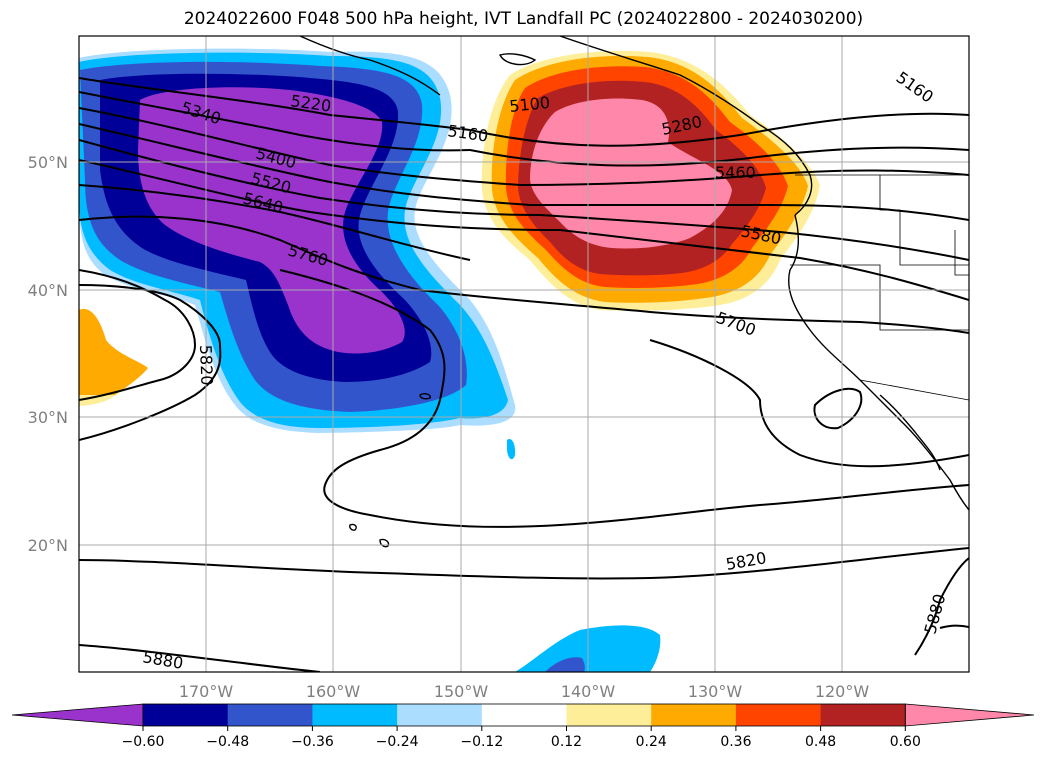 The image size is (1047, 765). I want to click on left-edge-positive-patch, so click(113, 355).